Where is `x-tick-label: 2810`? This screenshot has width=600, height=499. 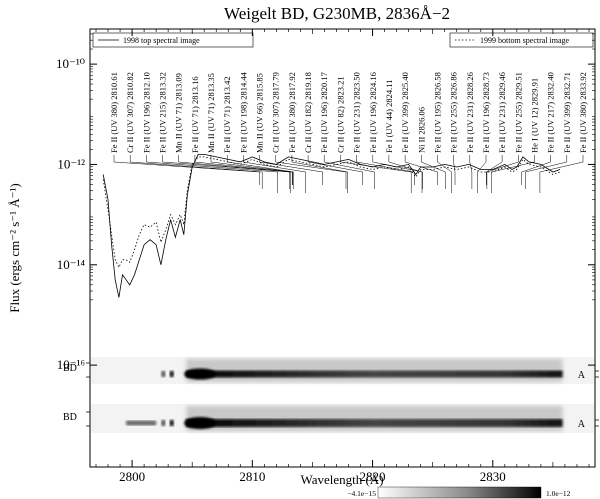 x-tick-label: 2810 is located at coordinates (252, 476).